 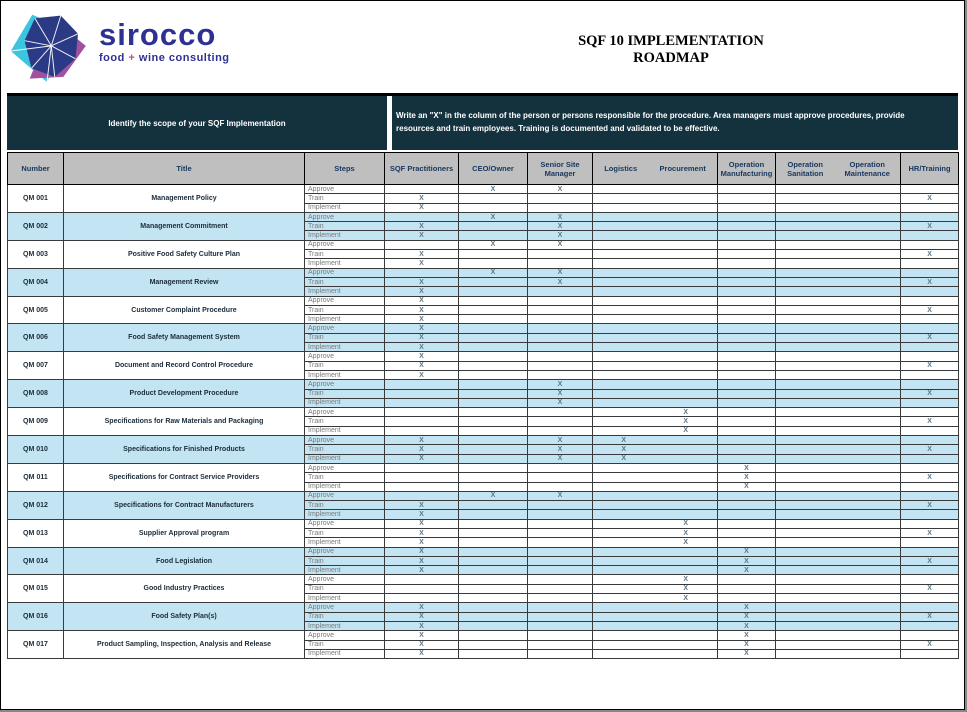 I want to click on procedure-number: QM 001, so click(x=35, y=198).